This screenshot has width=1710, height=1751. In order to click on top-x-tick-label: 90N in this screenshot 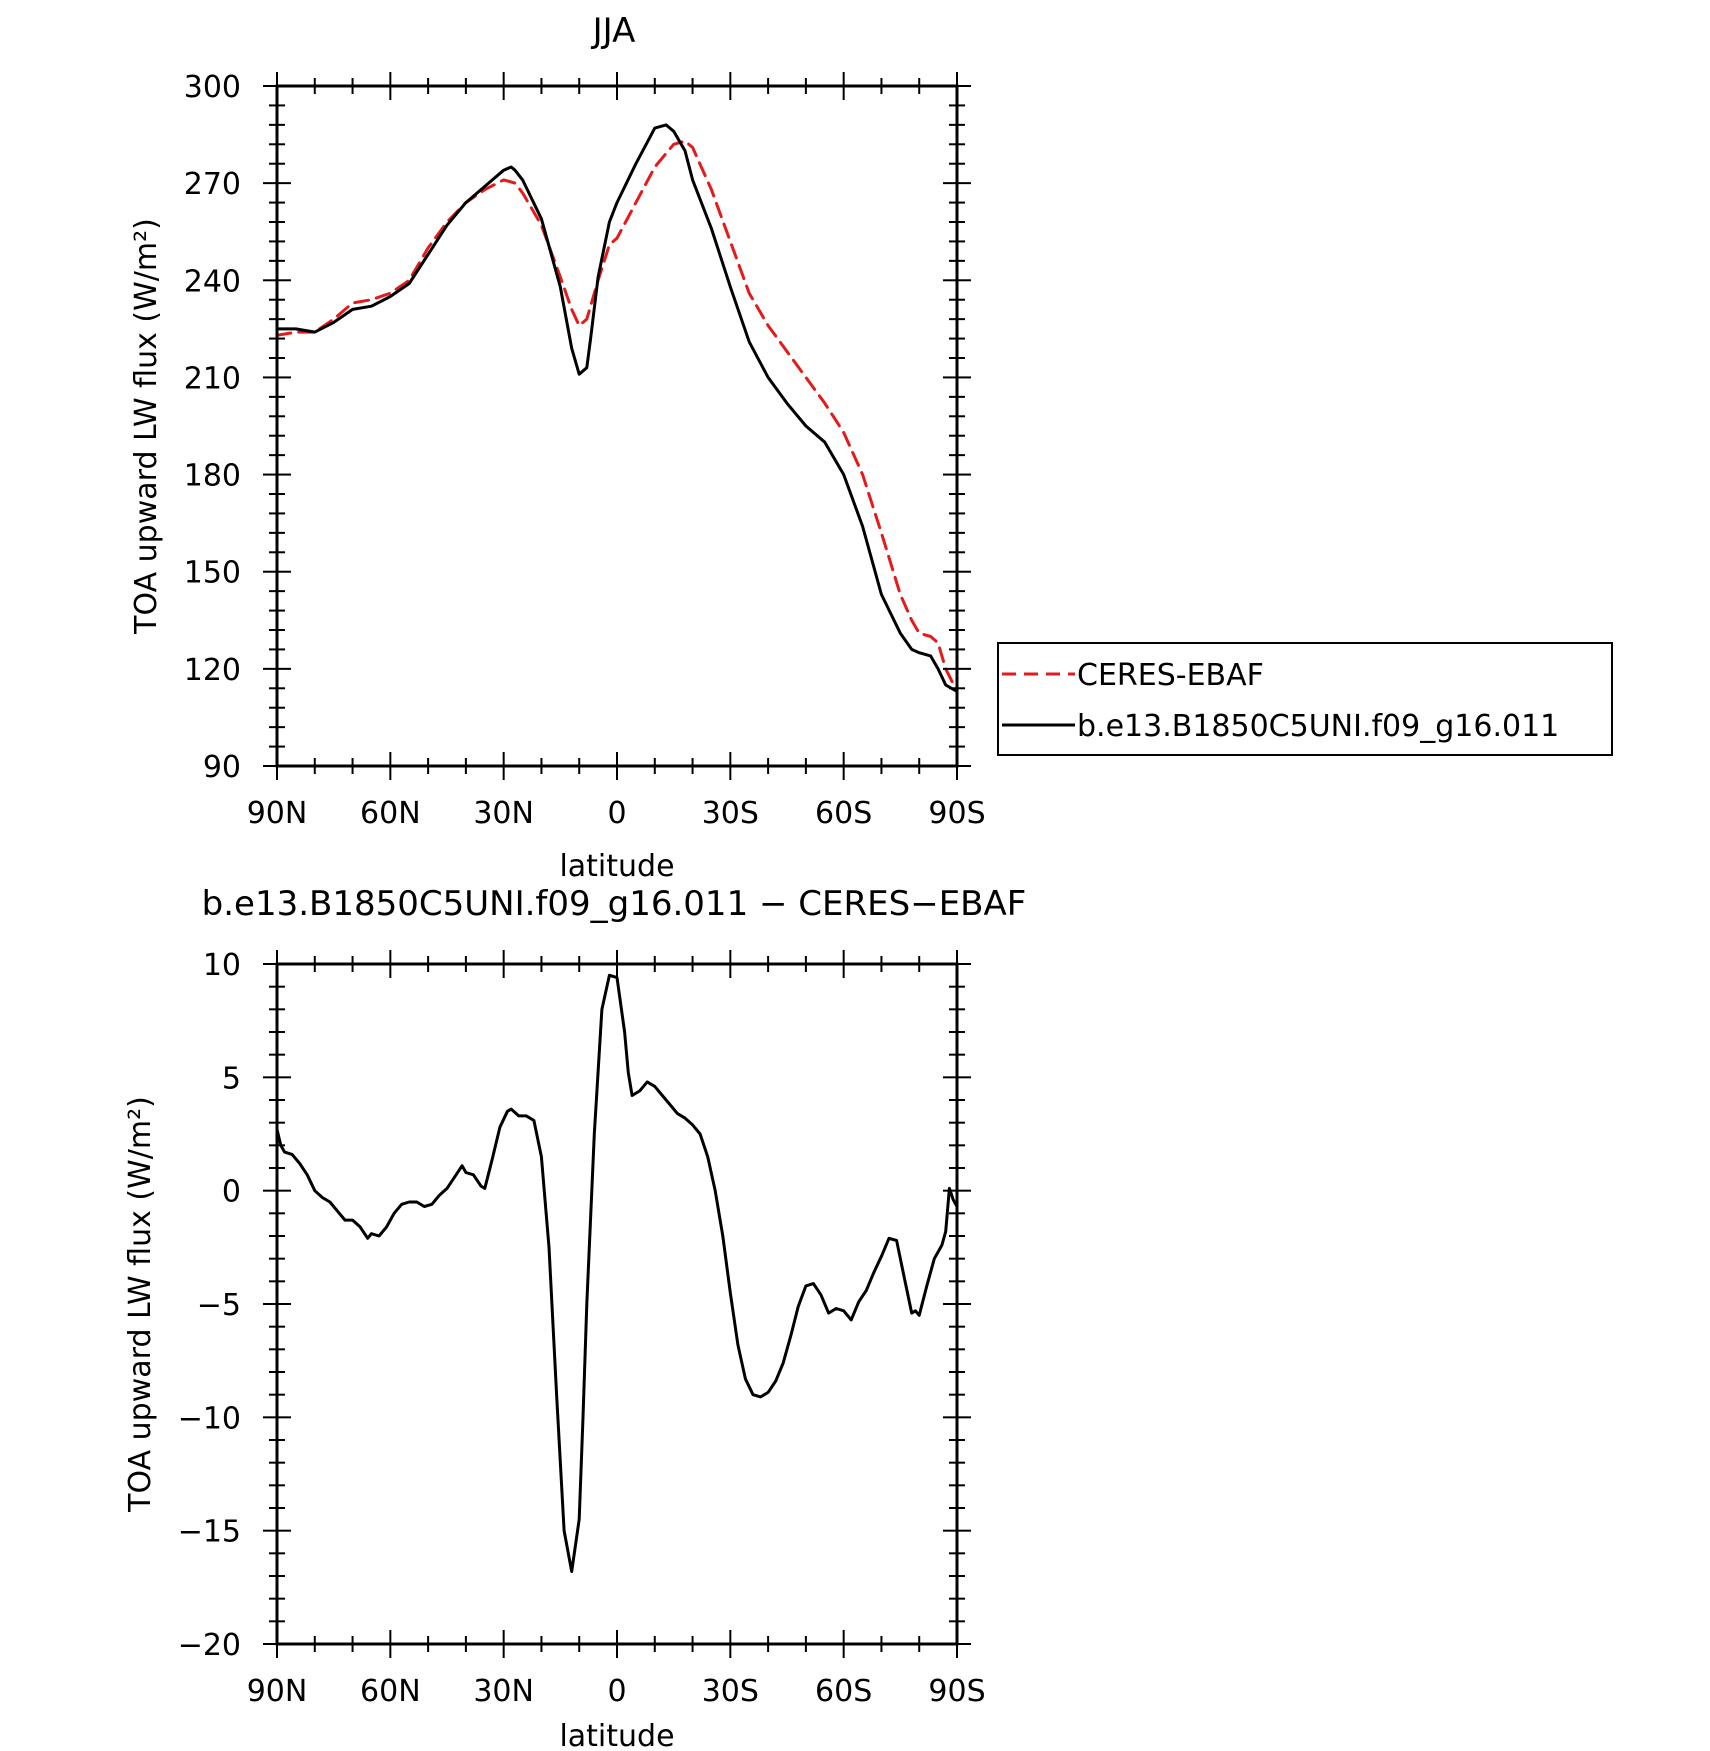, I will do `click(277, 813)`.